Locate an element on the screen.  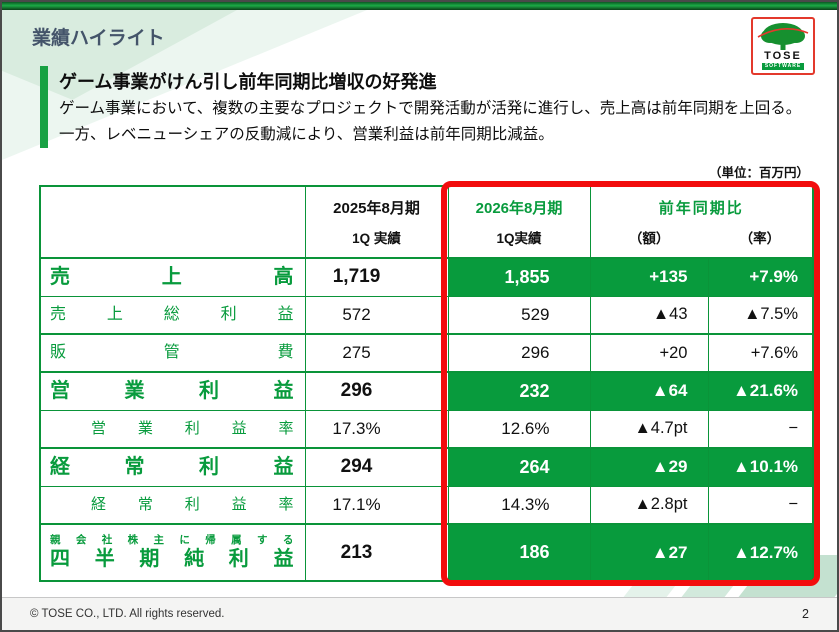
logo-tree-icon is located at coordinates (783, 36).